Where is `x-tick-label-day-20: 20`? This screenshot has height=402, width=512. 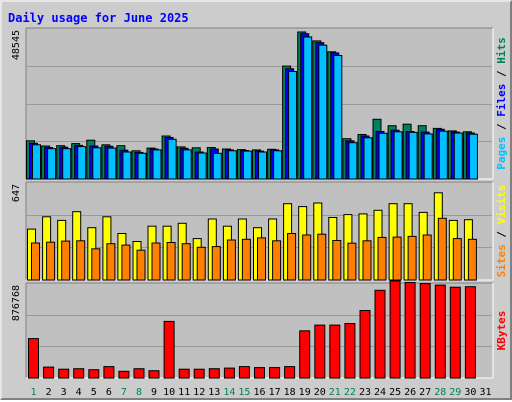
x-tick-label-day-20: 20 is located at coordinates (320, 392).